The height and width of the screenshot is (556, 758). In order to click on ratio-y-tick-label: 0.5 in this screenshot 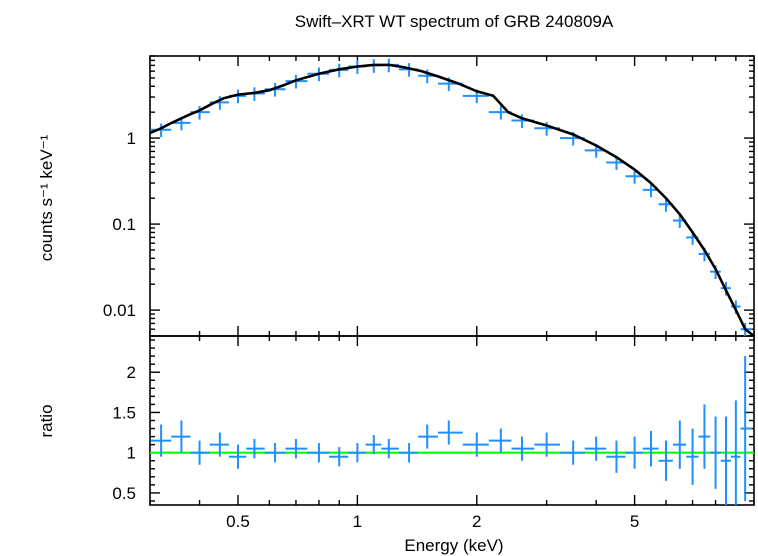, I will do `click(124, 493)`.